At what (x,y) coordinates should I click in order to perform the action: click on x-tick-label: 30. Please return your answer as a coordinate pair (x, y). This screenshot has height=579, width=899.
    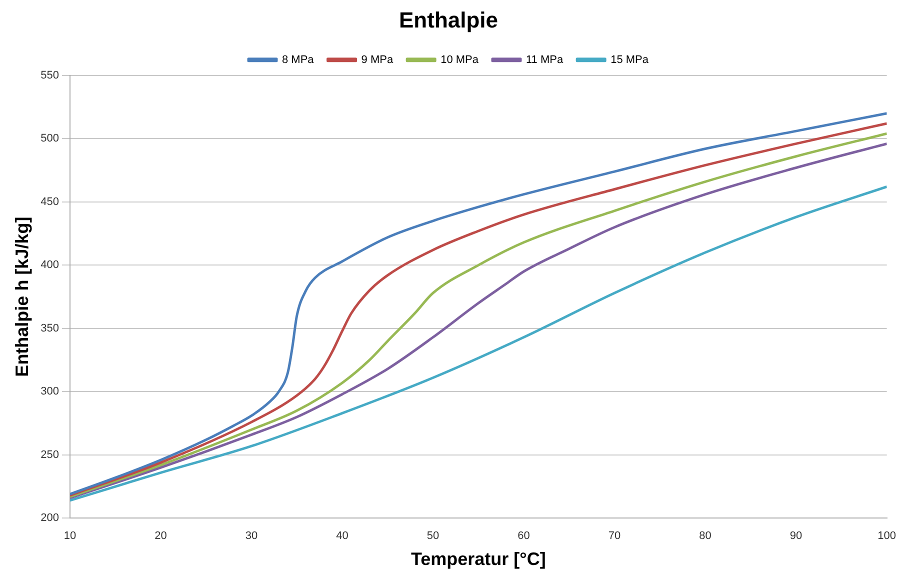
    Looking at the image, I should click on (251, 536).